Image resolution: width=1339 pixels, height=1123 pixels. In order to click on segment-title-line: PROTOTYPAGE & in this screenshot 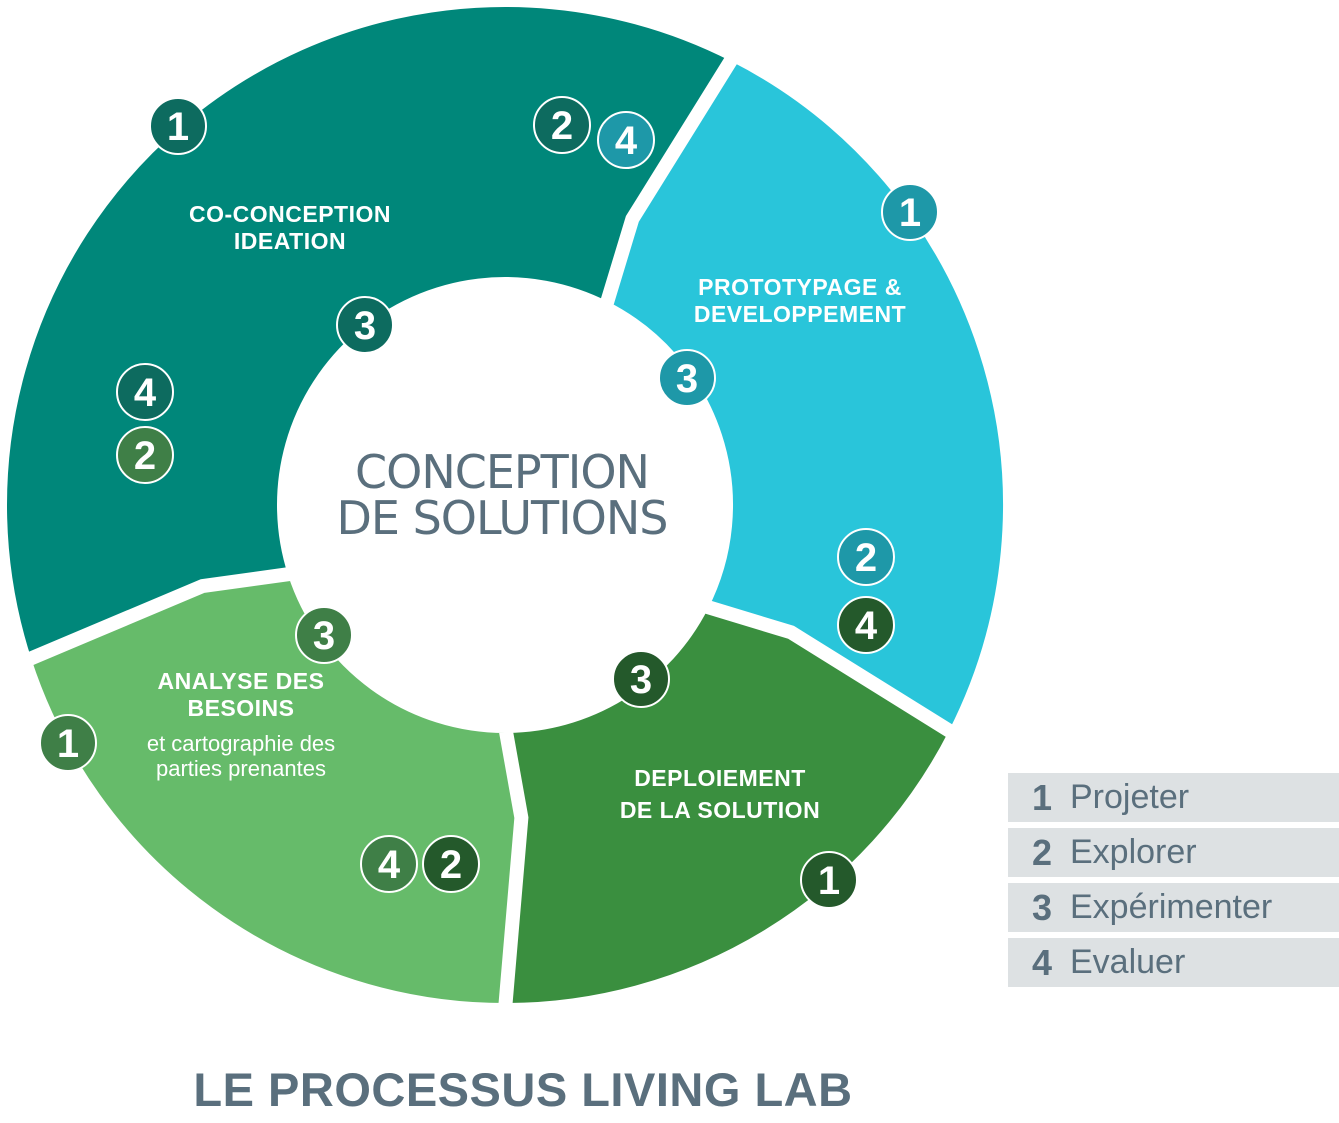, I will do `click(800, 287)`.